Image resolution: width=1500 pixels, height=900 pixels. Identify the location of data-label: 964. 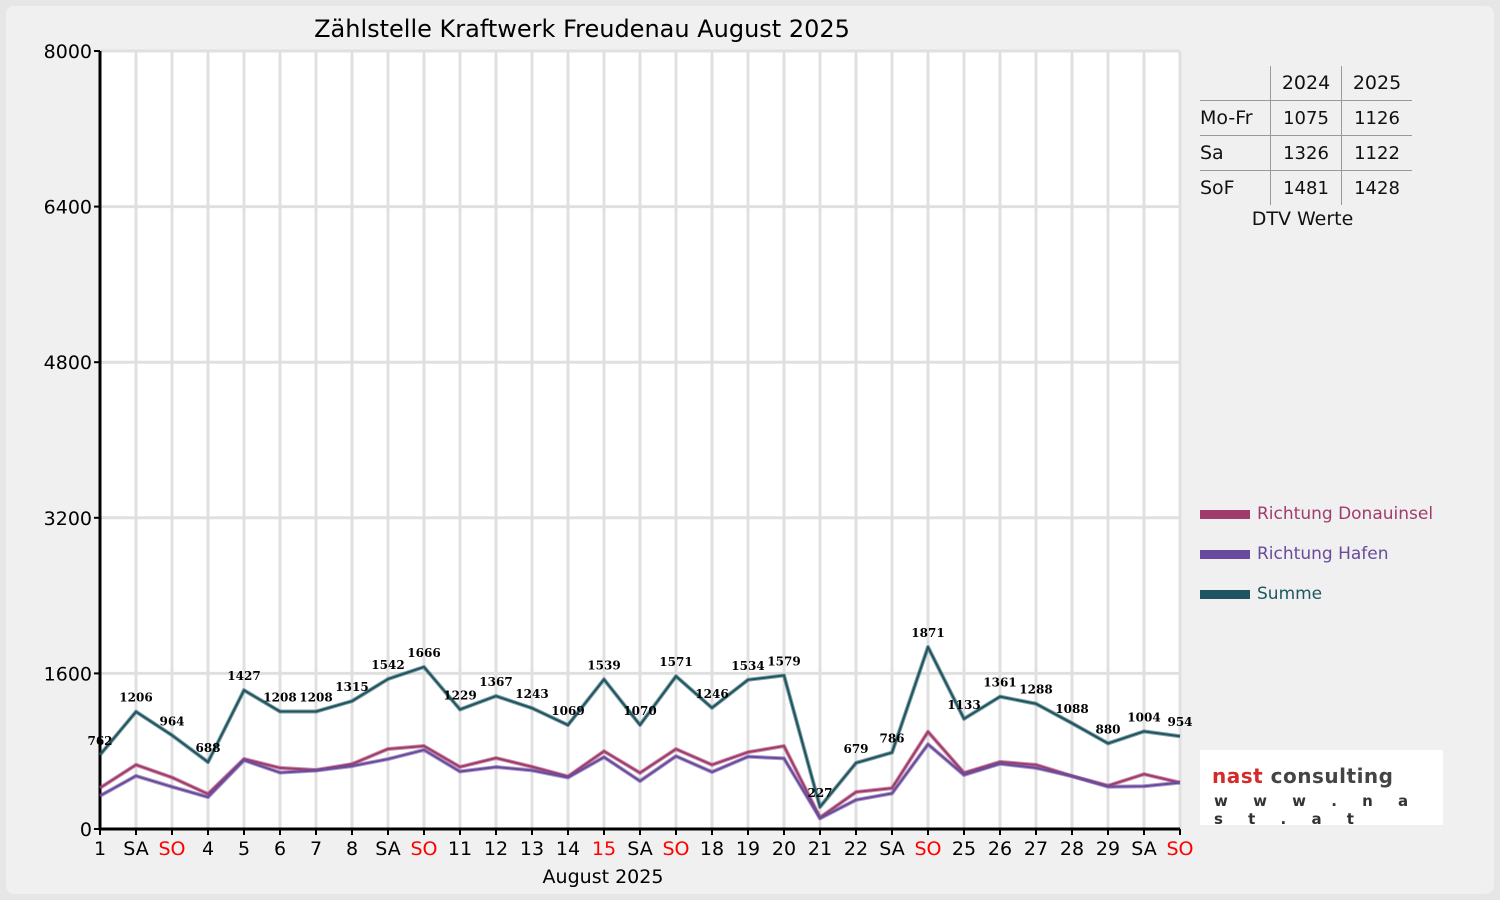
(171, 721).